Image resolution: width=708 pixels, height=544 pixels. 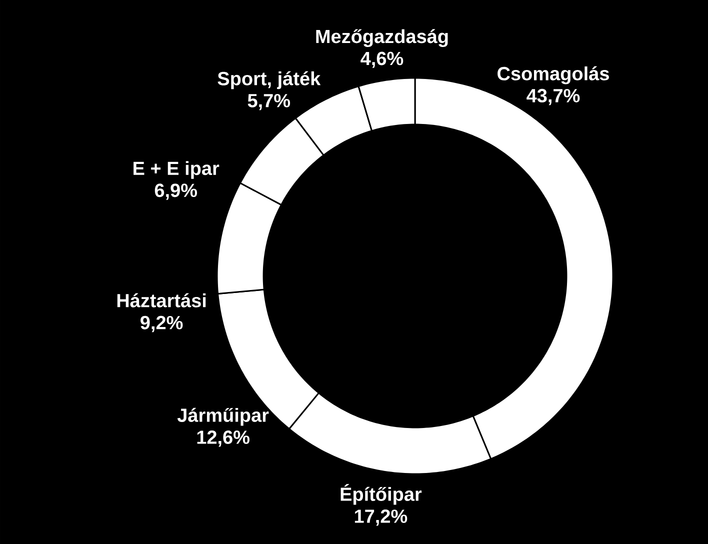 I want to click on slice-label: Építőipar, so click(x=381, y=494).